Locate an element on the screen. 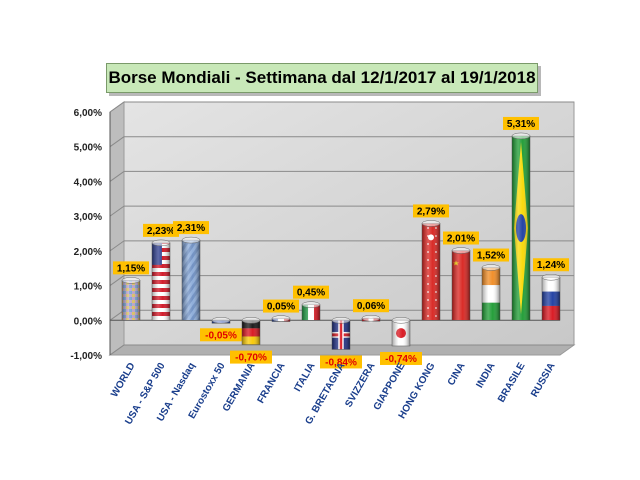 Image resolution: width=640 pixels, height=480 pixels. data-label: -0,74% is located at coordinates (401, 359).